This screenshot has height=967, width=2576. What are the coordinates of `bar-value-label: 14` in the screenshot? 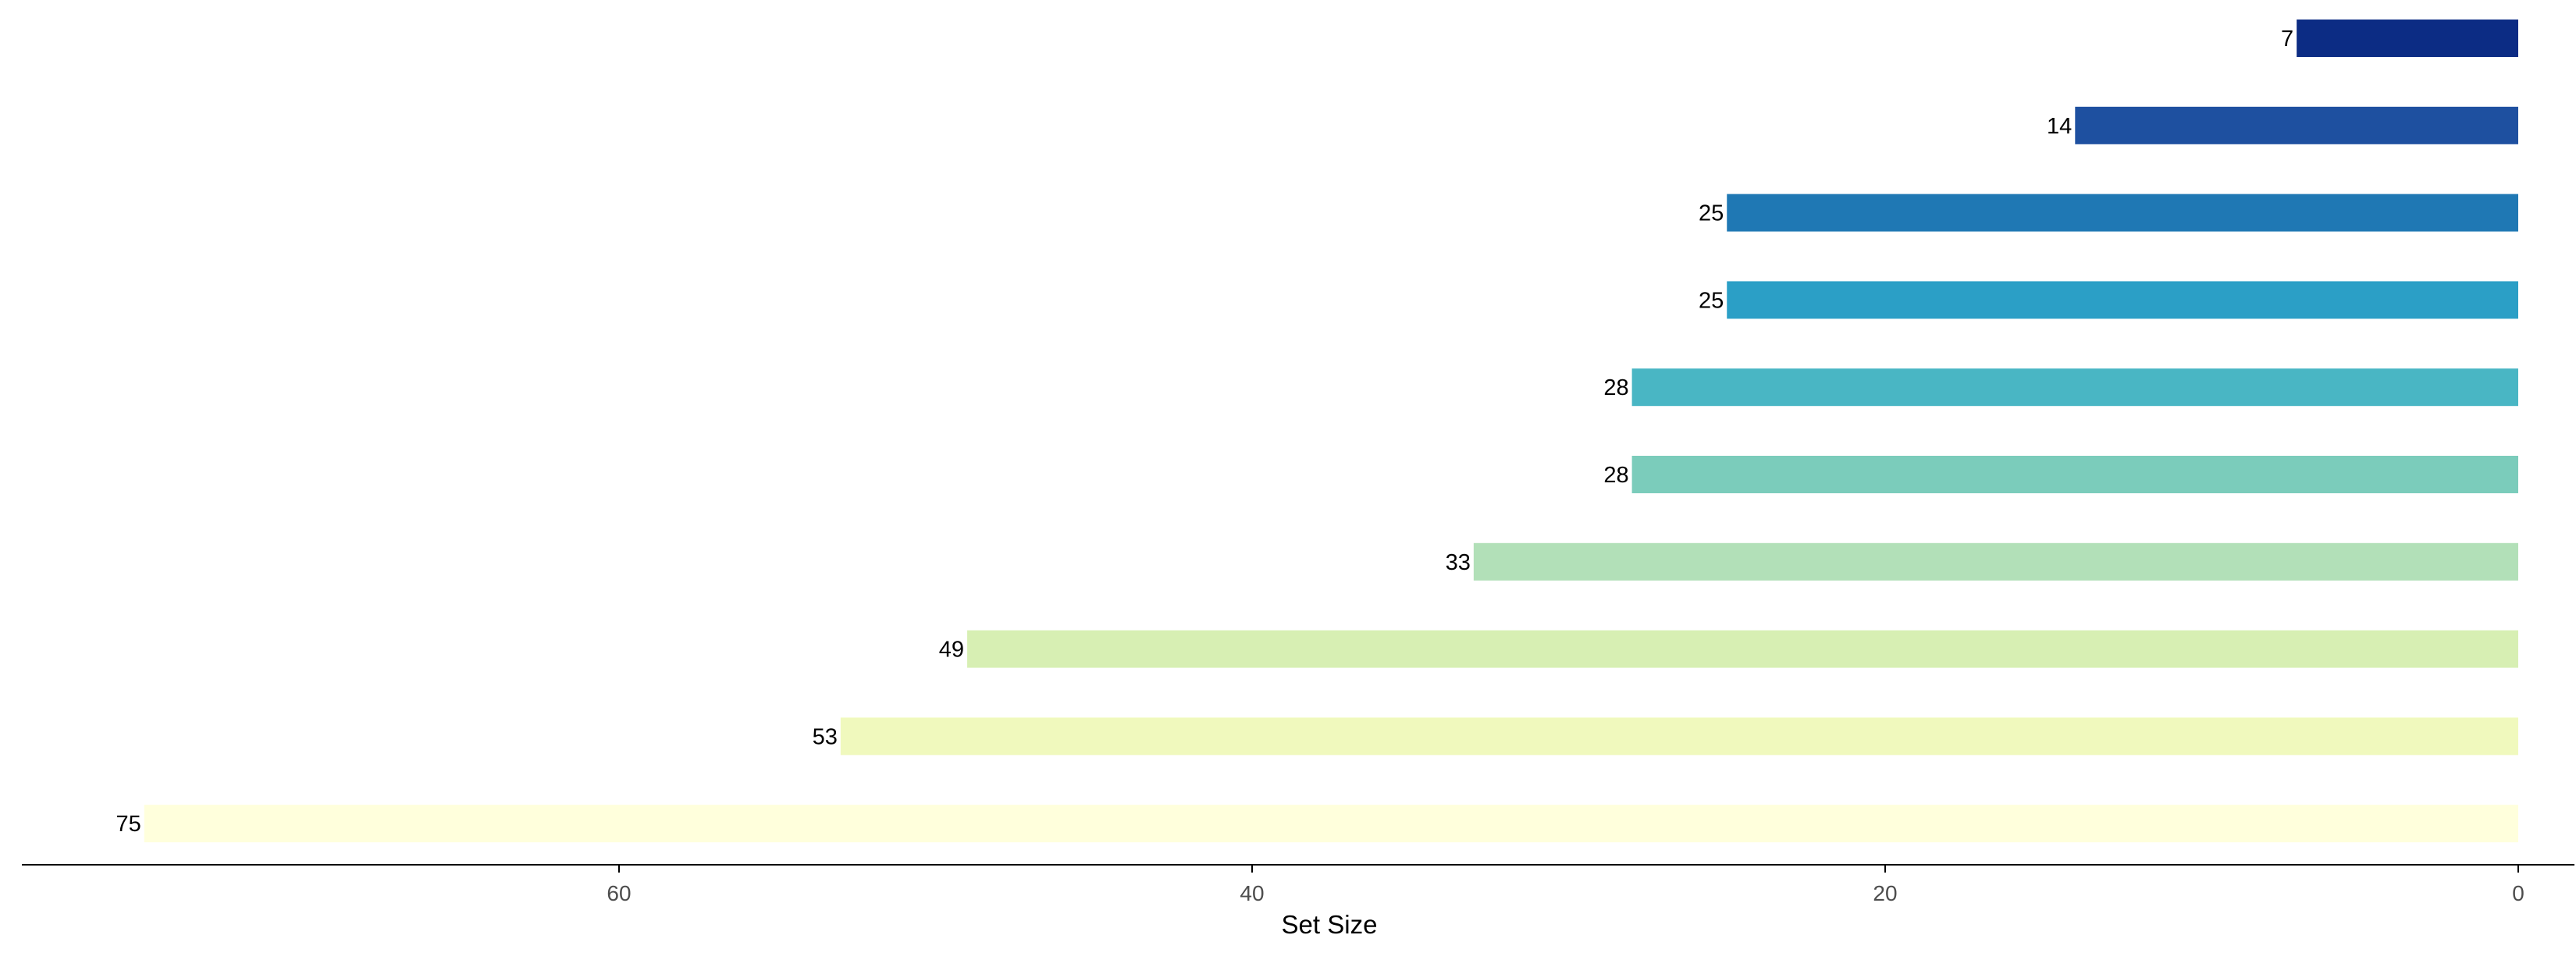 It's located at (2059, 126).